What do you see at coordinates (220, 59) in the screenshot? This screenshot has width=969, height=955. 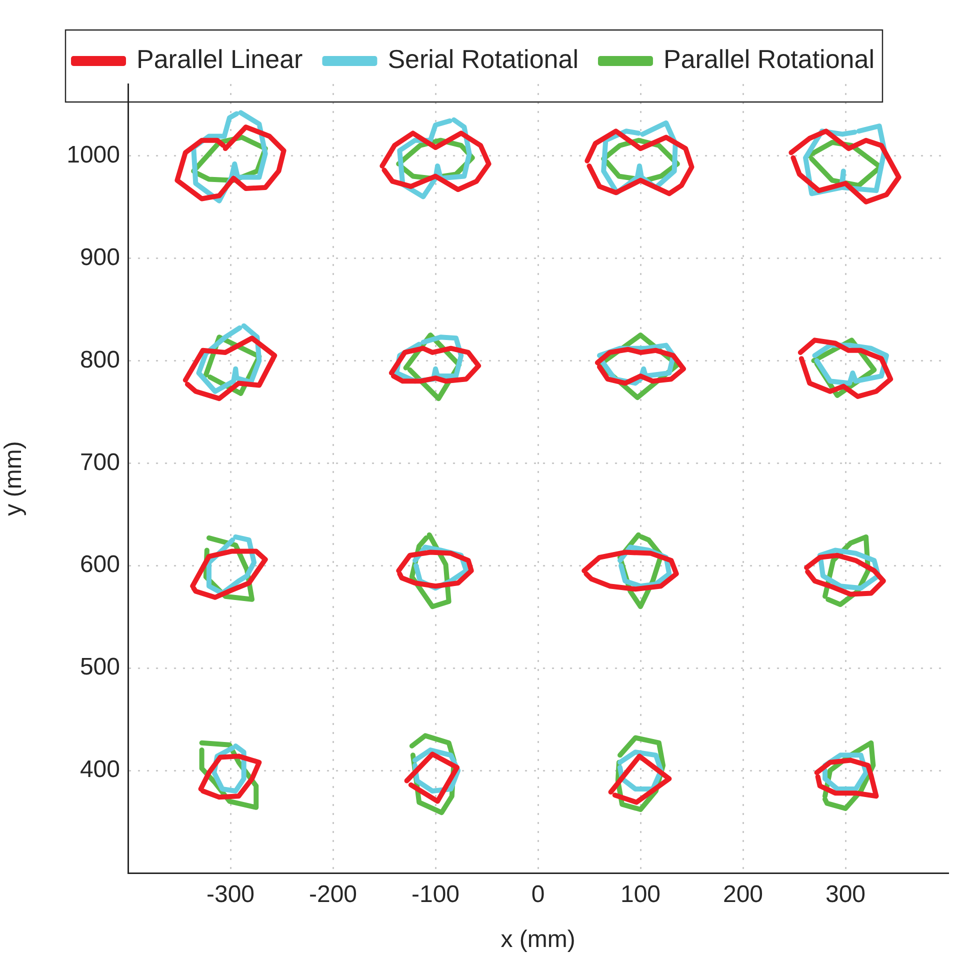 I see `legend-label: Parallel Linear` at bounding box center [220, 59].